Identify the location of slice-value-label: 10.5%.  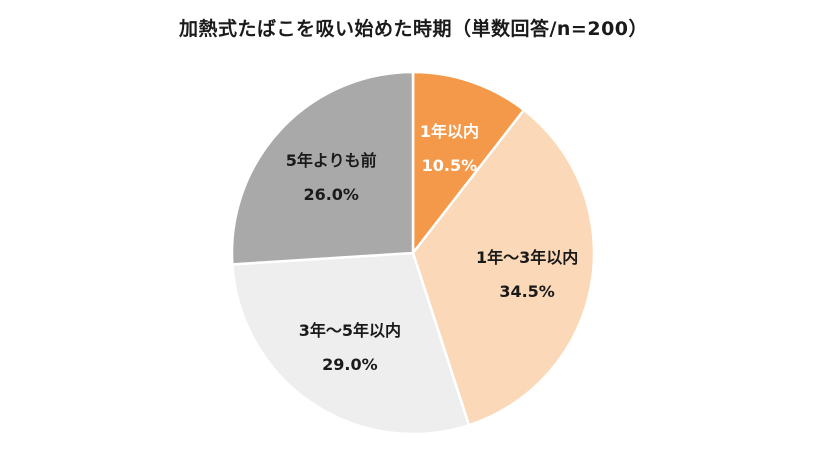
(450, 165).